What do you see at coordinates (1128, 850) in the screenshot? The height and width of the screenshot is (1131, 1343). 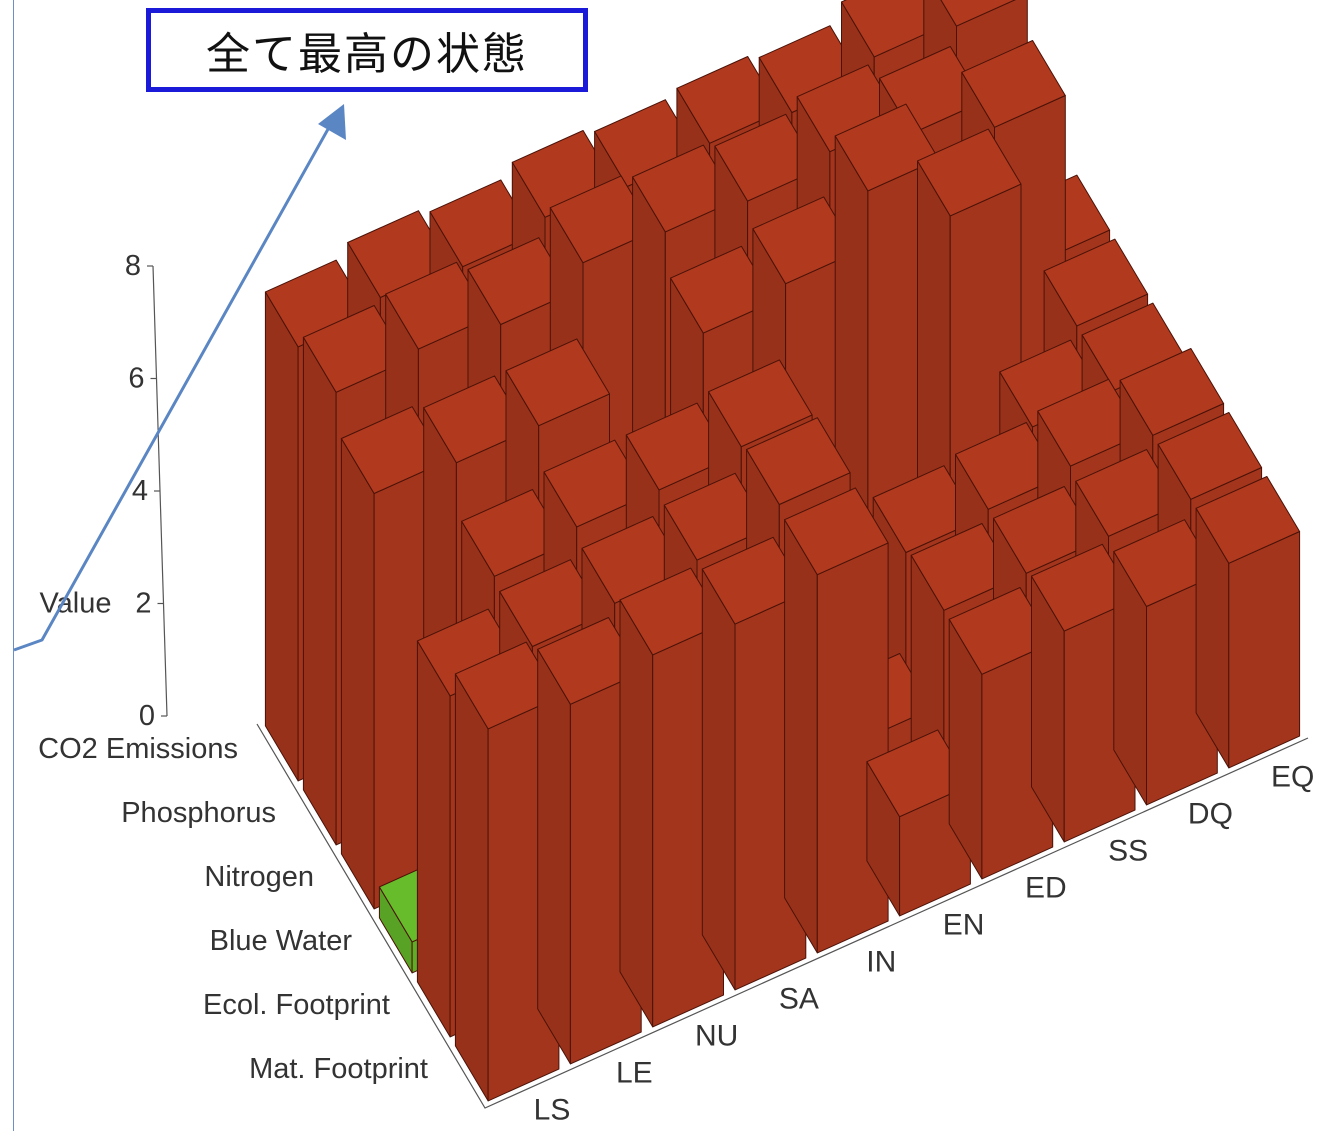 I see `x-tick-label: SS` at bounding box center [1128, 850].